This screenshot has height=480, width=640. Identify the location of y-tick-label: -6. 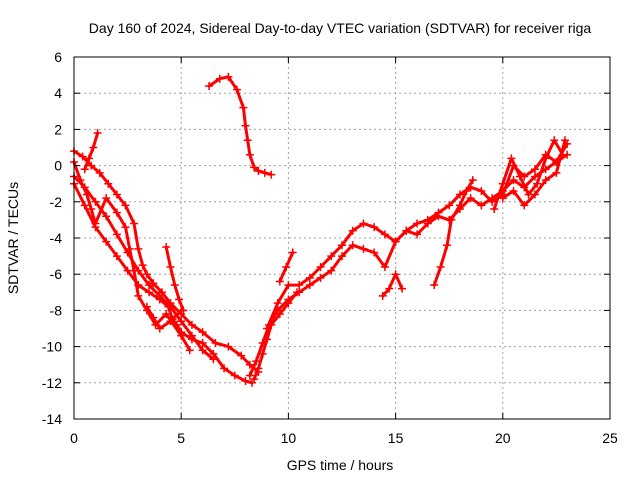
(56, 274).